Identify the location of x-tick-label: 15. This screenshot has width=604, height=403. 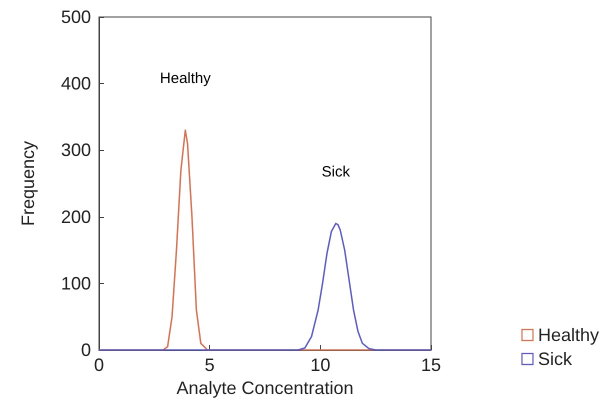
(431, 365).